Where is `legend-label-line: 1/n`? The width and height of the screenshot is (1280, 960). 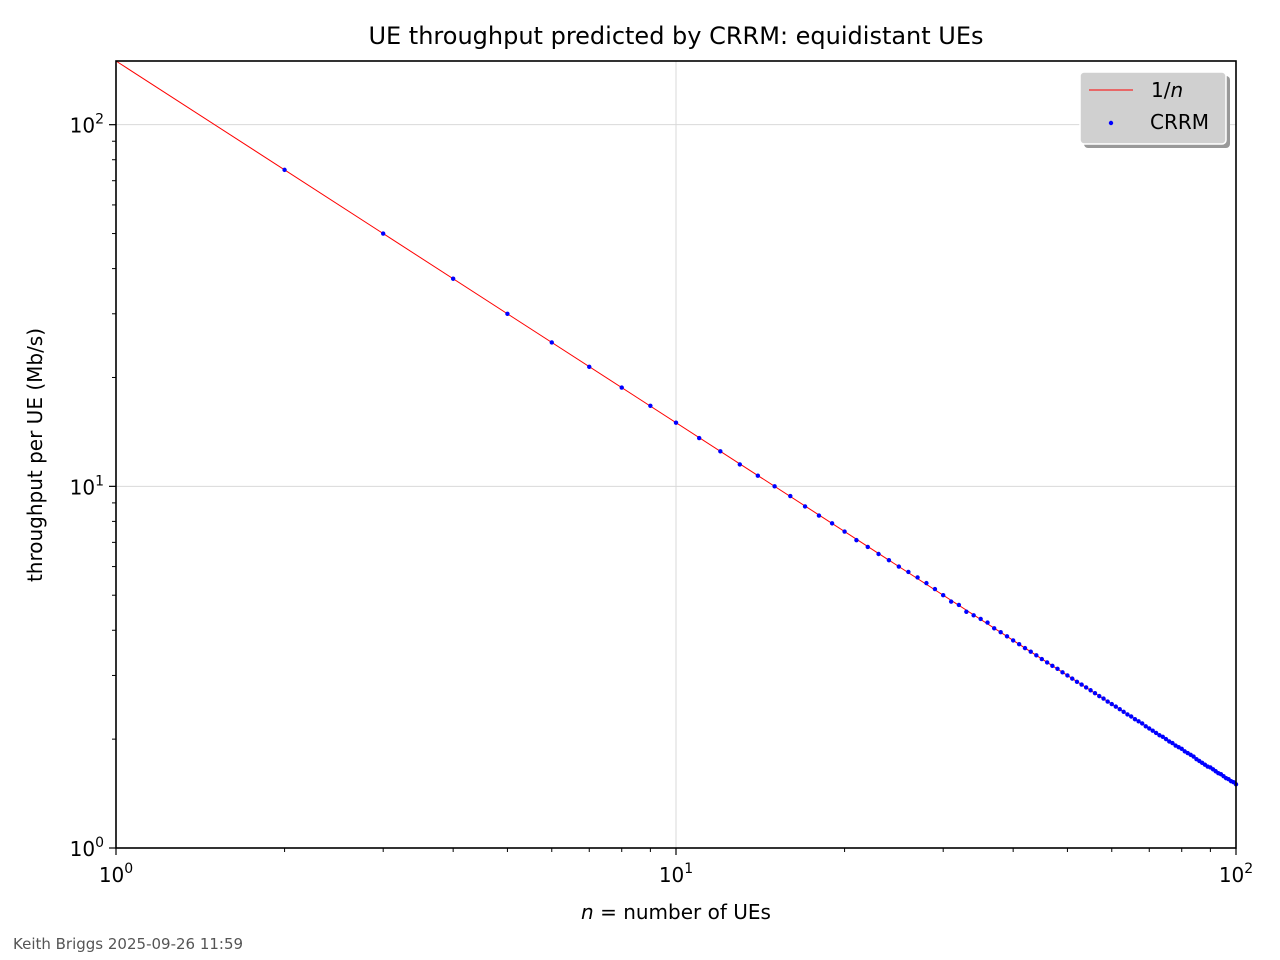
legend-label-line: 1/n is located at coordinates (1167, 90).